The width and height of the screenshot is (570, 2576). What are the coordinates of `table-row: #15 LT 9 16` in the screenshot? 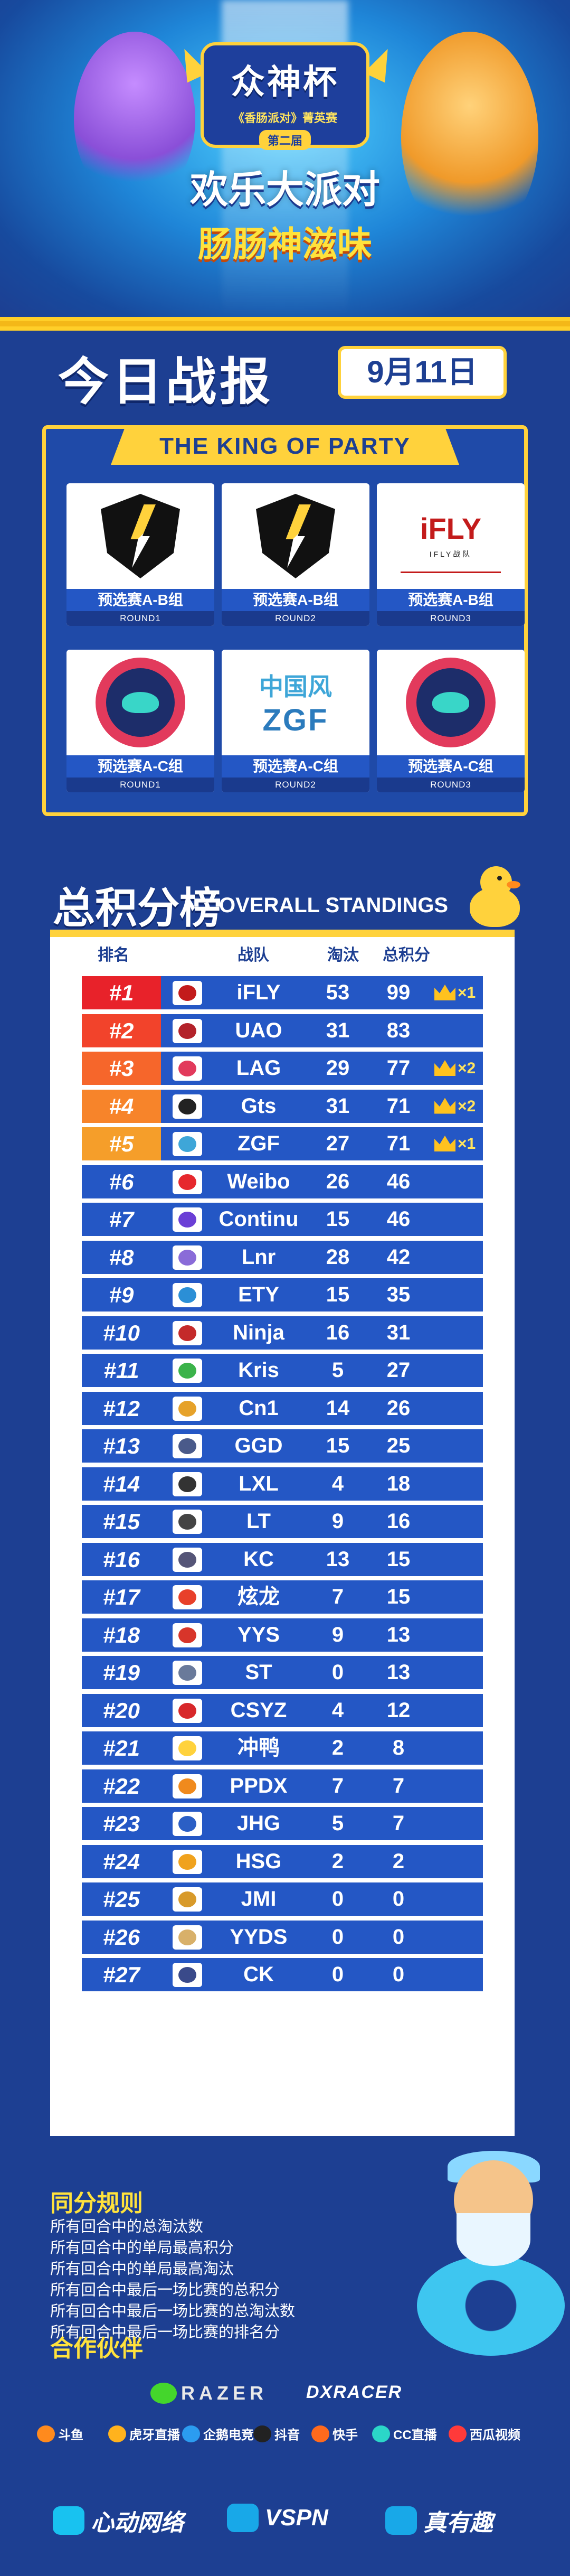 It's located at (303, 1521).